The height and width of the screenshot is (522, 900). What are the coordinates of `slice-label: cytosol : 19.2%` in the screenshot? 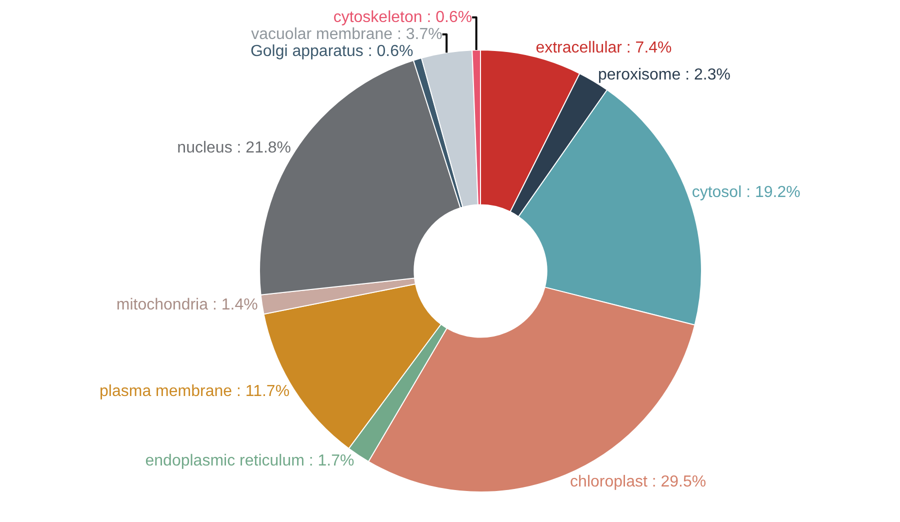 It's located at (746, 193).